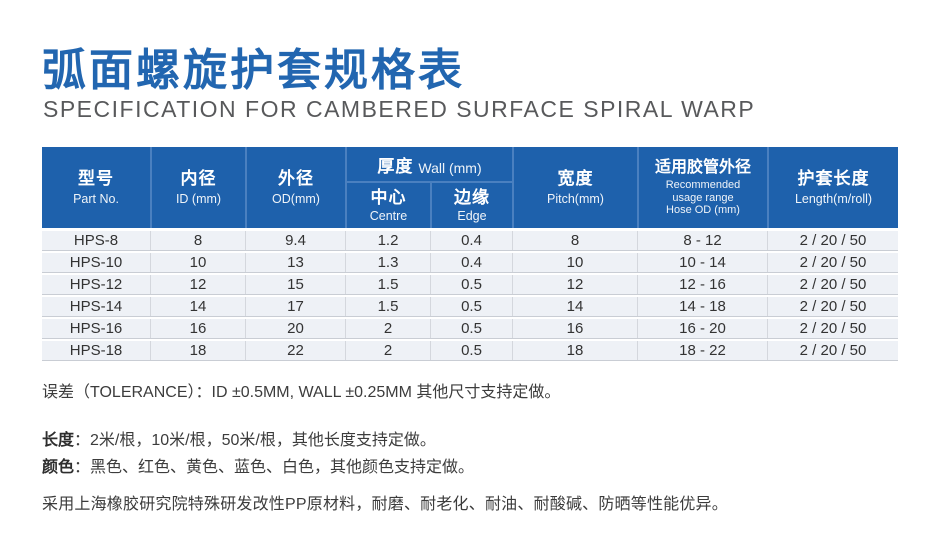 Image resolution: width=940 pixels, height=536 pixels. I want to click on cell-wall-centre: 1.2, so click(387, 240).